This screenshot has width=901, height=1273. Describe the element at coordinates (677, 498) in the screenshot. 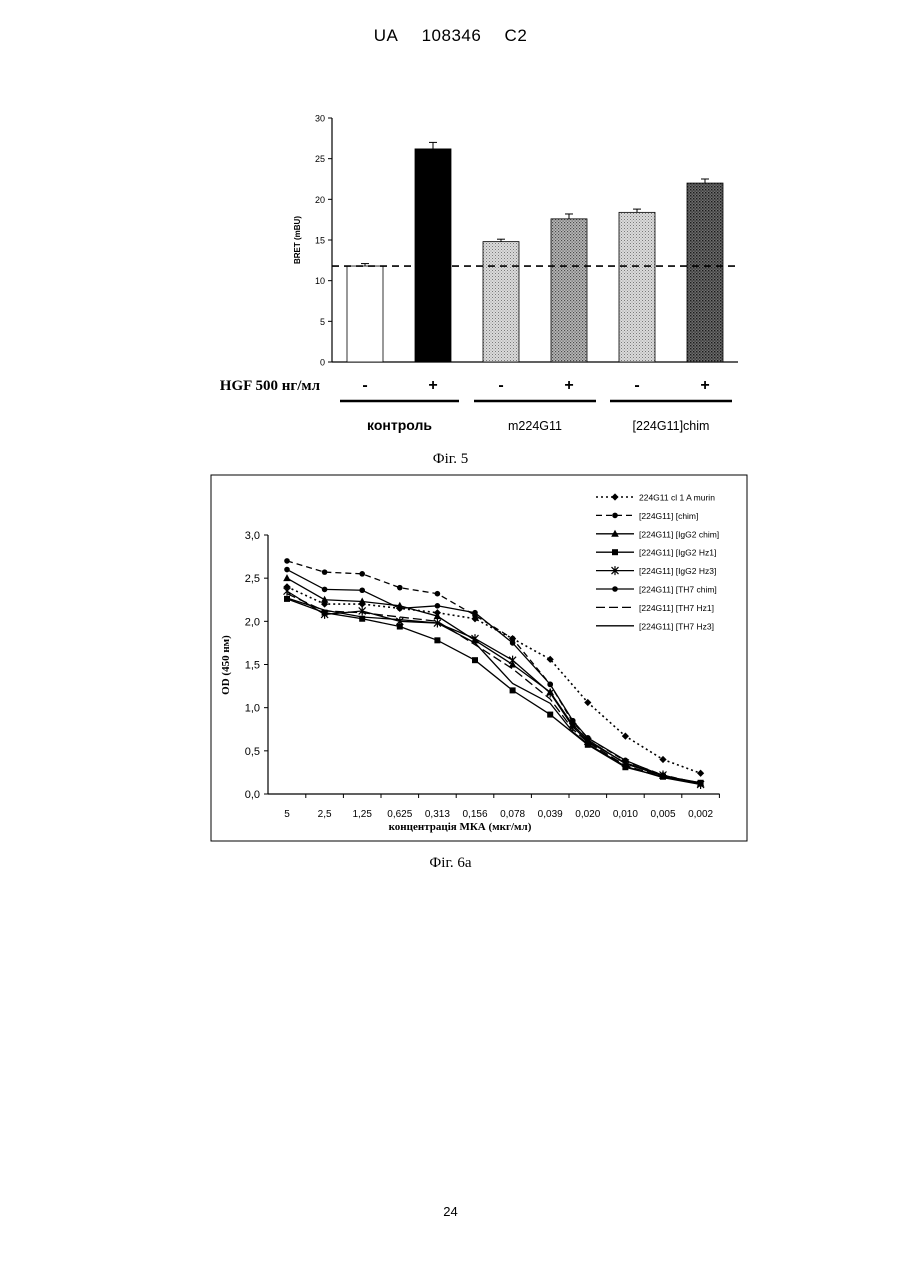

I see `fig6a-legend-label: 224G11 cl 1 A murin` at that location.